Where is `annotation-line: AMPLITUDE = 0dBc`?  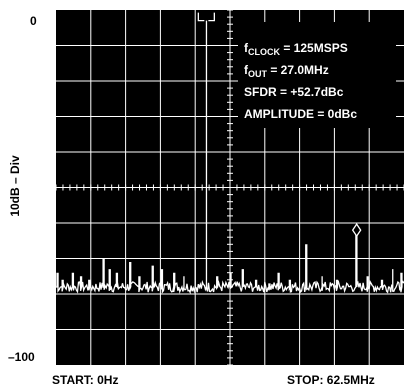 annotation-line: AMPLITUDE = 0dBc is located at coordinates (300, 114).